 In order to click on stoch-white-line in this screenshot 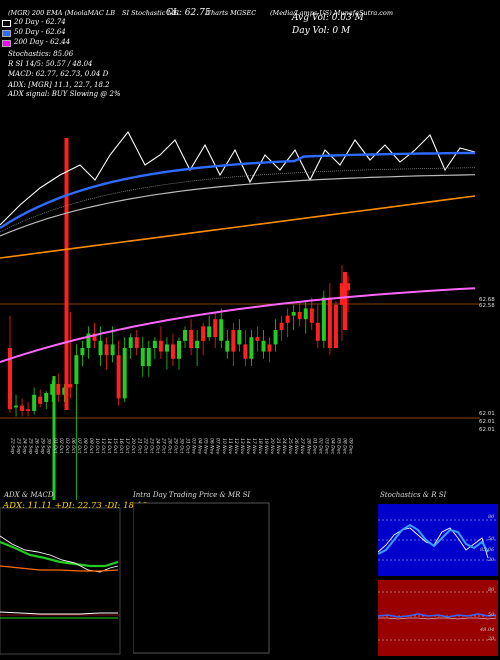, I will do `click(238, 178)`.